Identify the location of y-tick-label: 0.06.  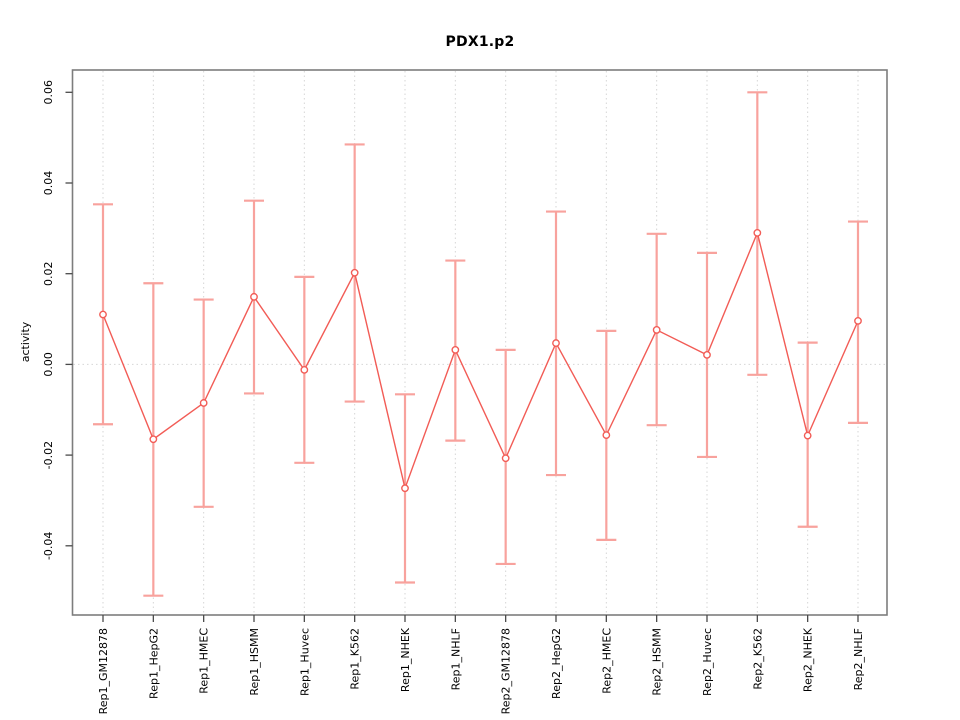
(48, 92).